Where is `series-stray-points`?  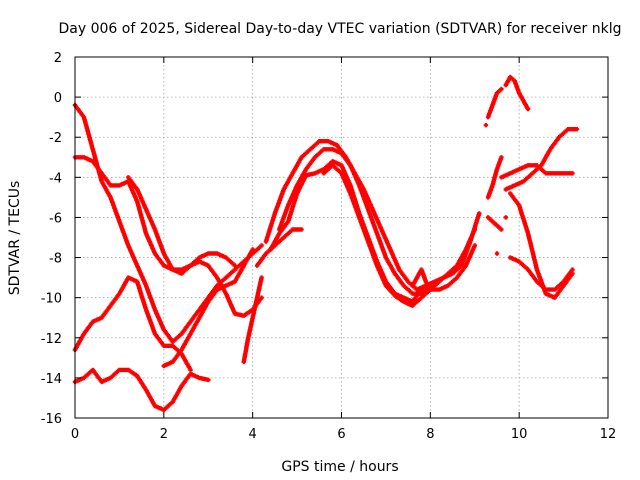
series-stray-points is located at coordinates (495, 189).